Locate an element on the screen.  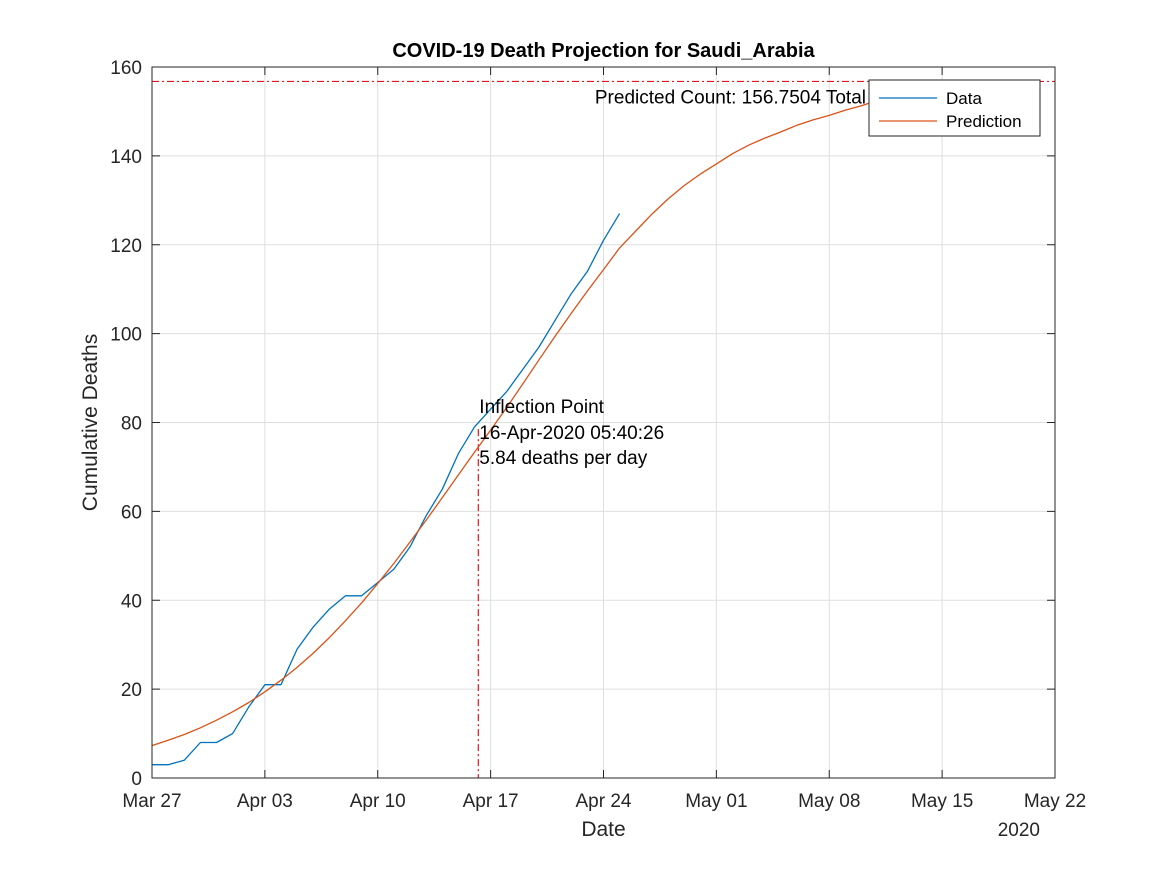
x-tick-label: Apr 03 is located at coordinates (265, 801).